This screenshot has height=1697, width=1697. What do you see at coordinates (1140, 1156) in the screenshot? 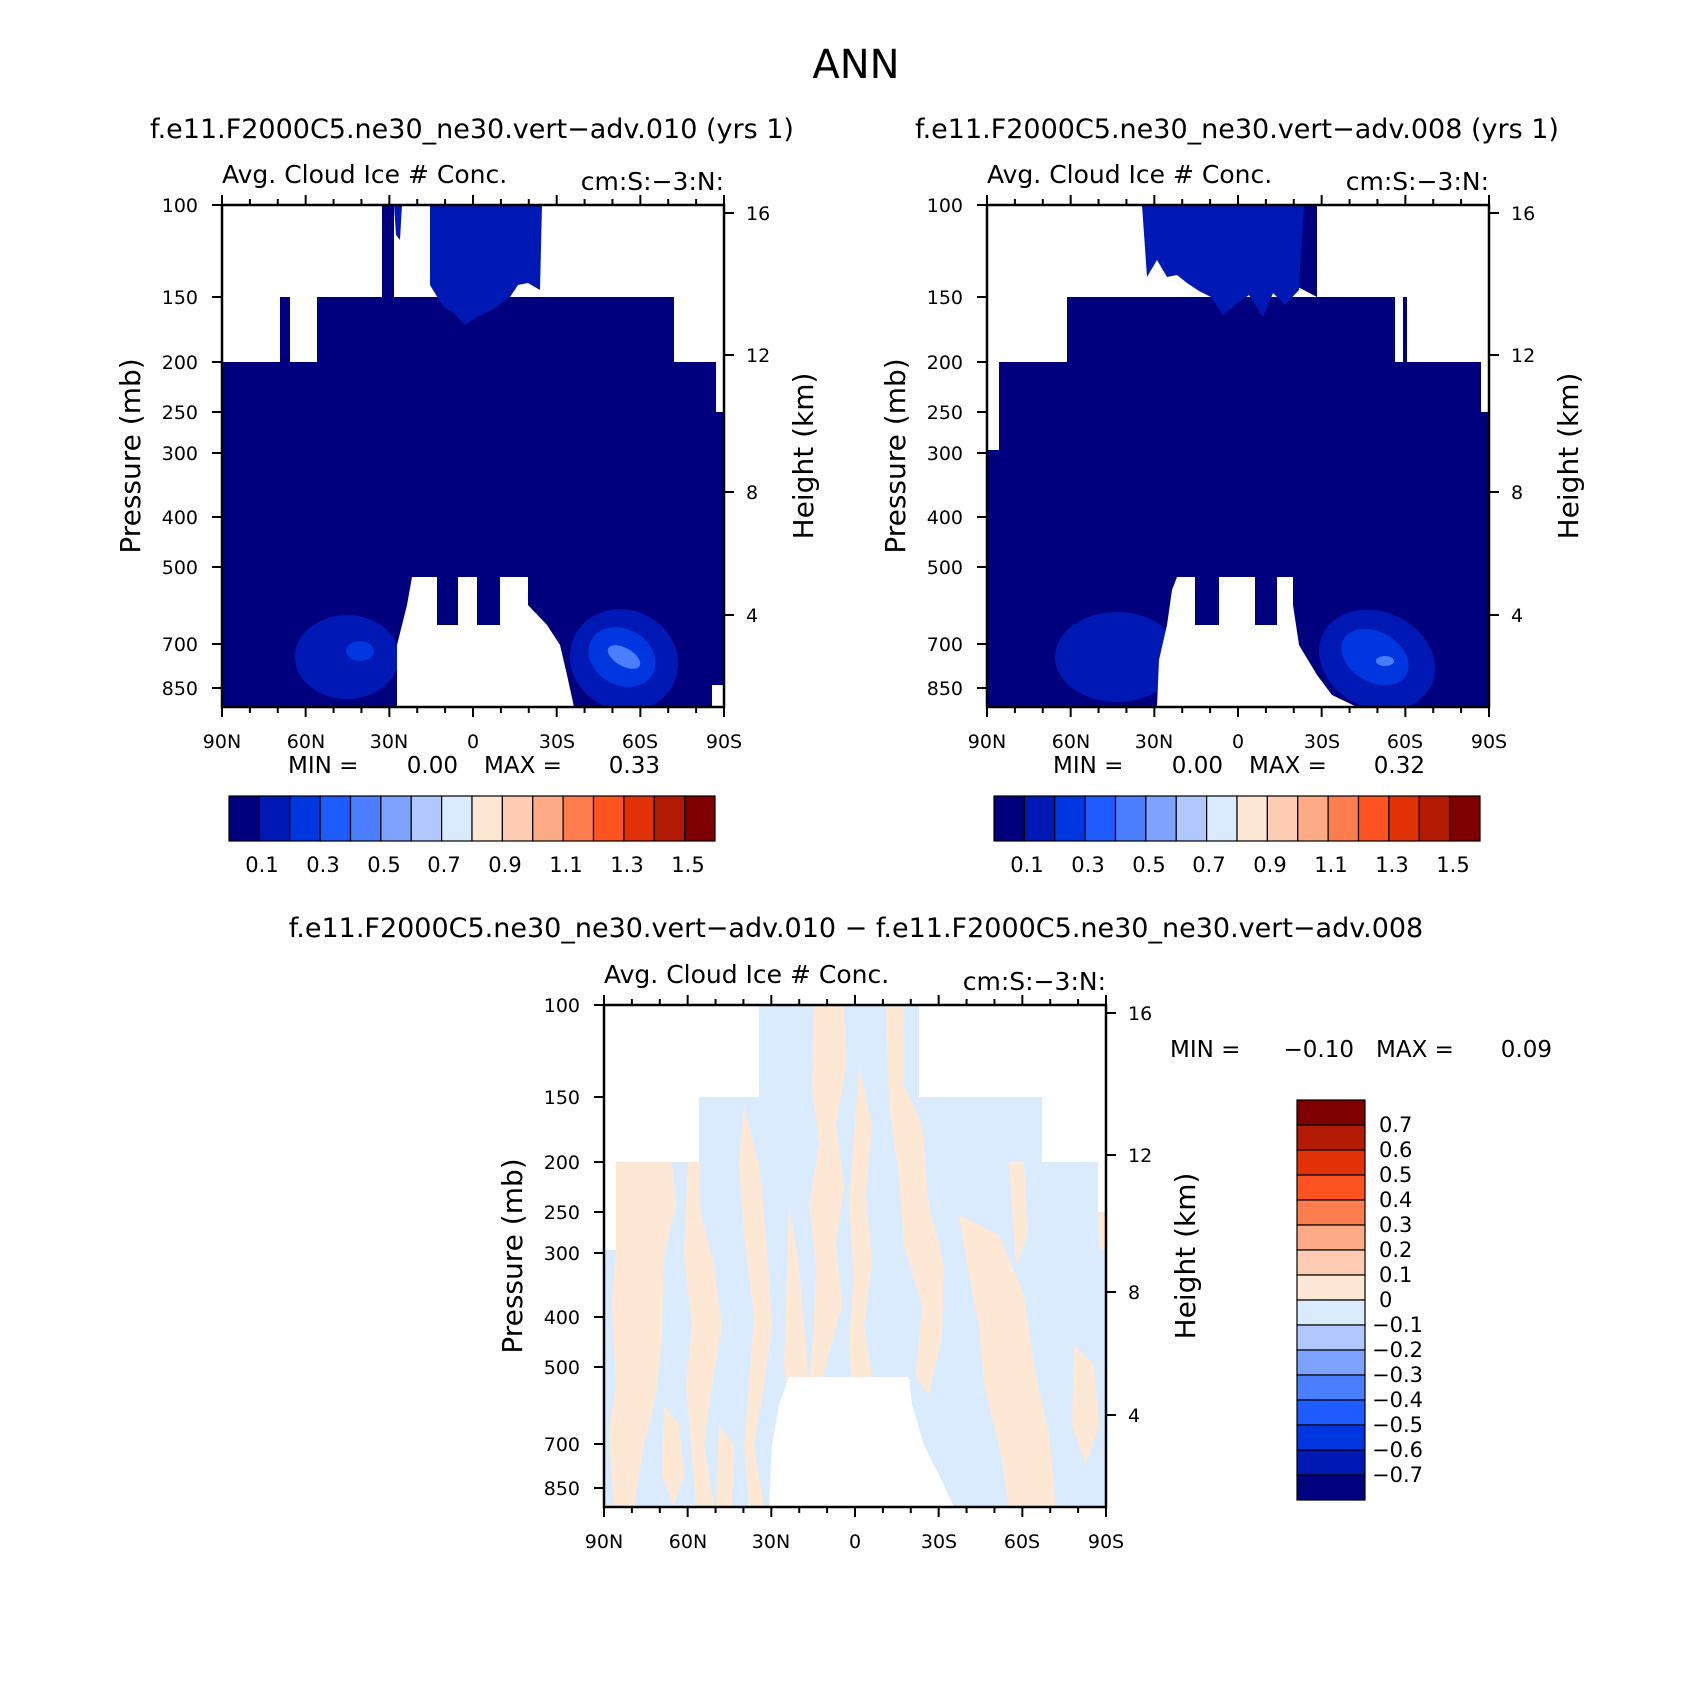
I see `panel-3-height-tick-12: 12` at bounding box center [1140, 1156].